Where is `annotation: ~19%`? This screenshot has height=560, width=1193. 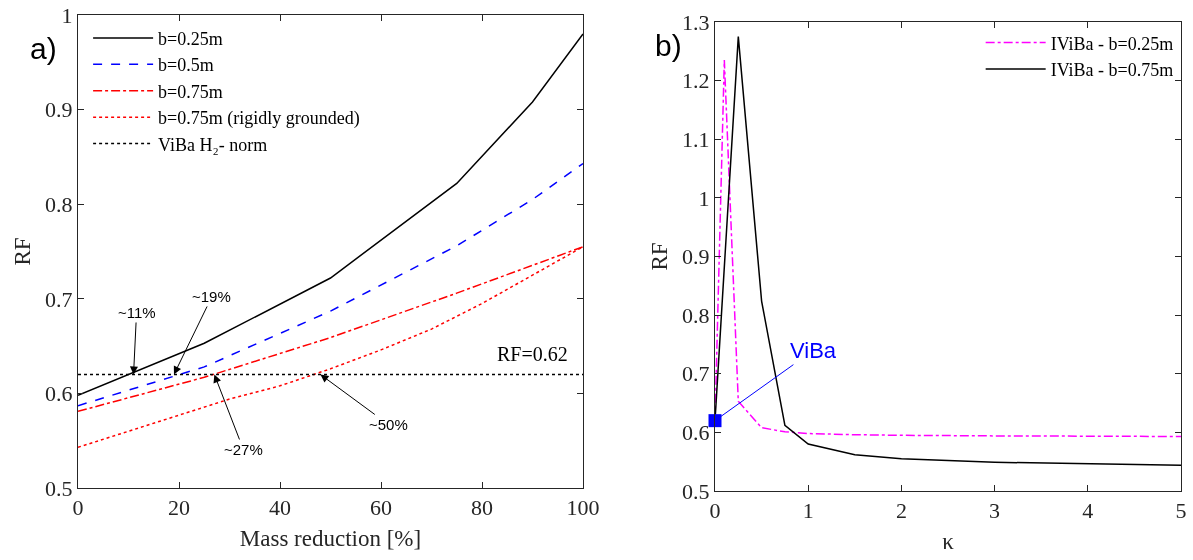 annotation: ~19% is located at coordinates (211, 296).